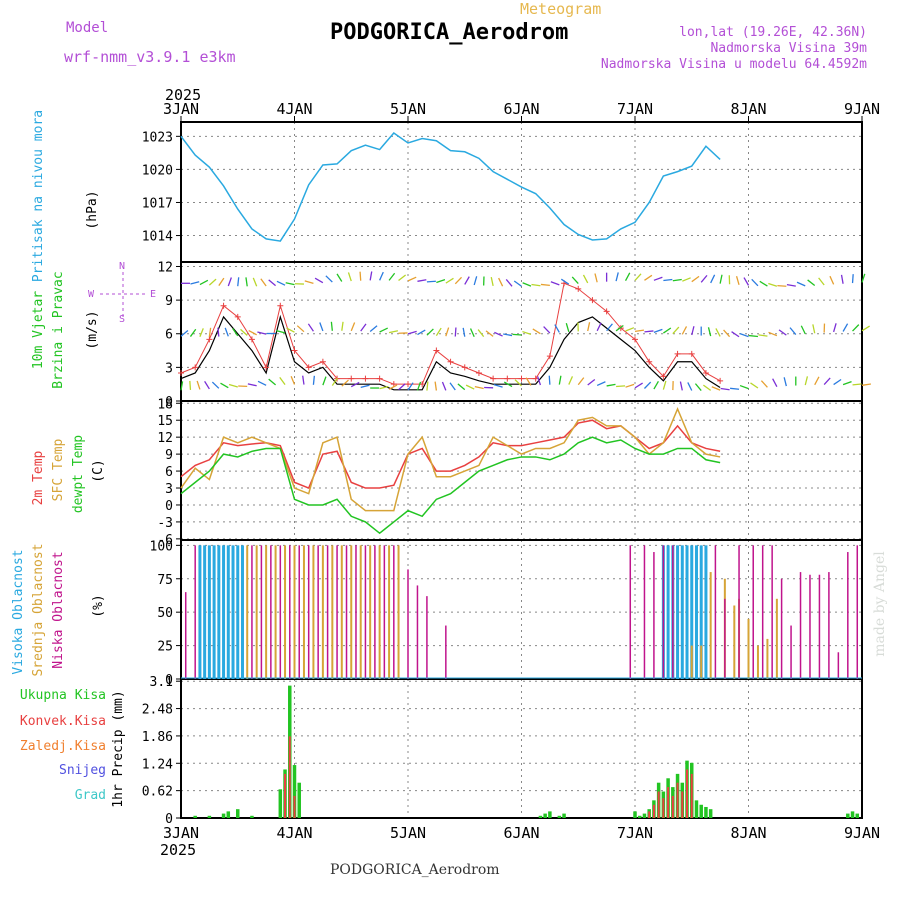  Describe the element at coordinates (880, 604) in the screenshot. I see `credit-text: made by Angel` at that location.